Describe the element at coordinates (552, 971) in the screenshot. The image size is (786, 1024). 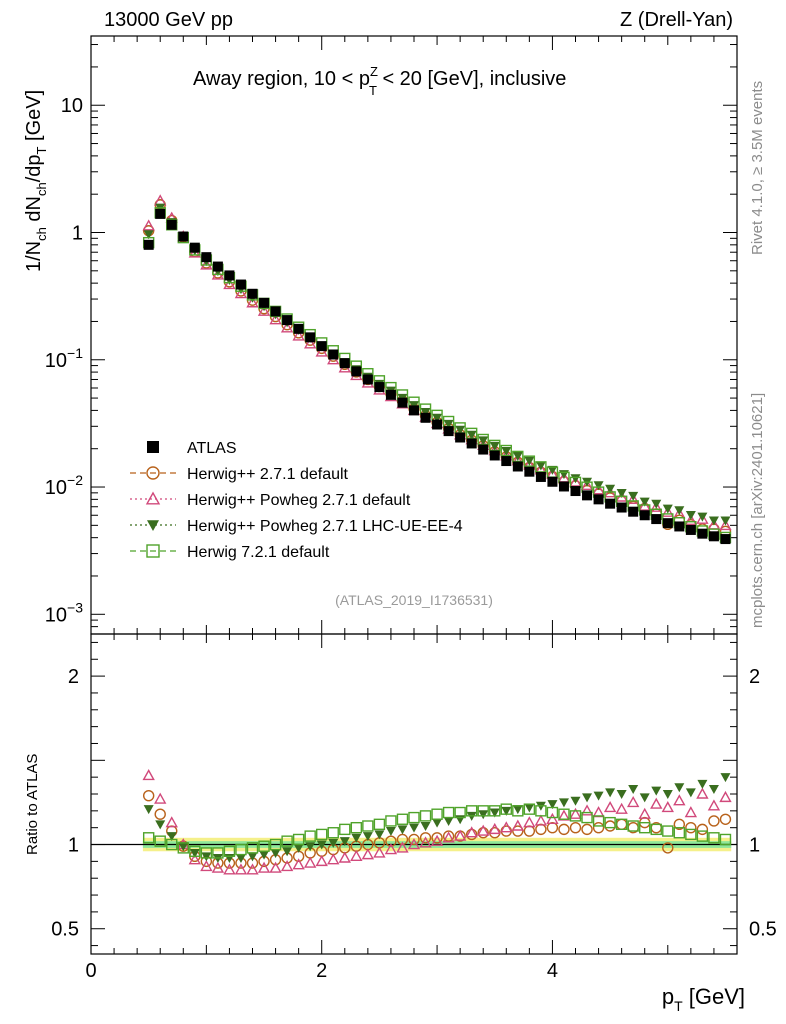
I see `x-tick-label: 4` at that location.